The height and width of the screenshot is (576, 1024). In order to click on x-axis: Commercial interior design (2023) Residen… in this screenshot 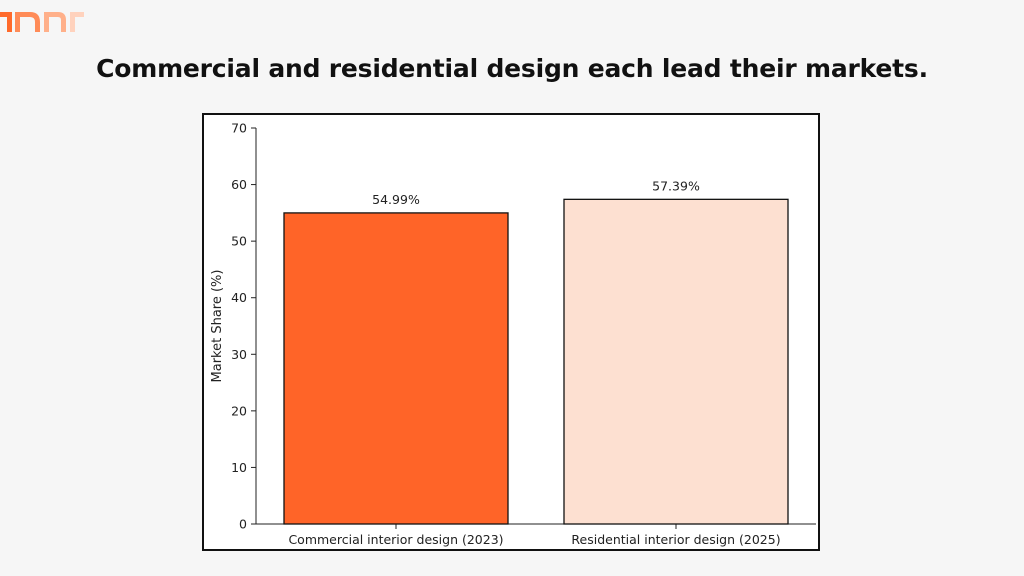, I will do `click(536, 535)`.